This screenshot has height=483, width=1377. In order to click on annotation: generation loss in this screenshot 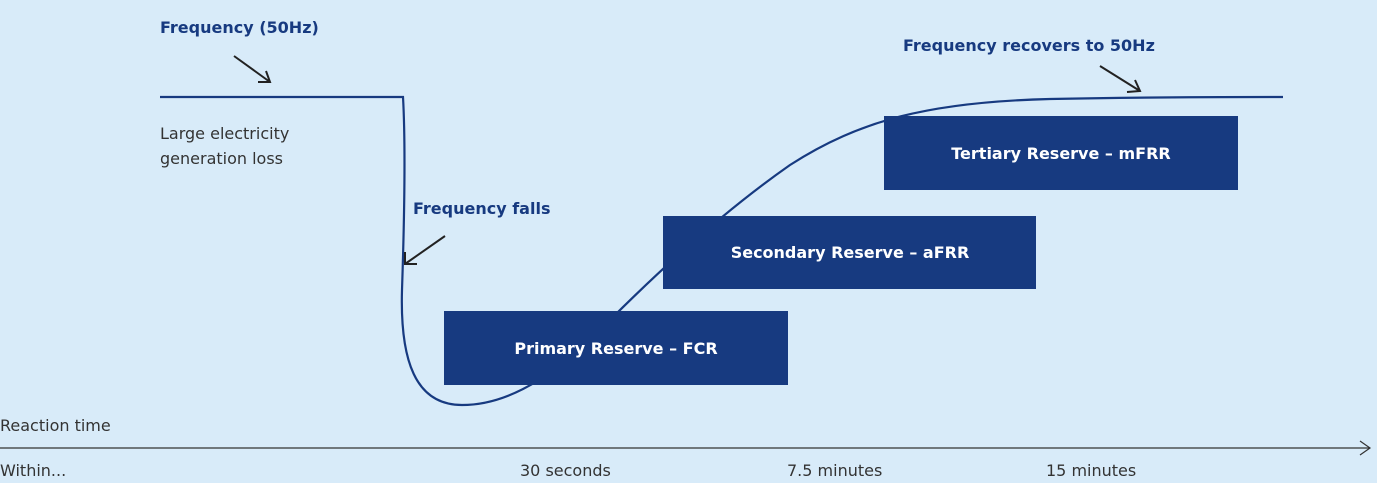, I will do `click(221, 158)`.